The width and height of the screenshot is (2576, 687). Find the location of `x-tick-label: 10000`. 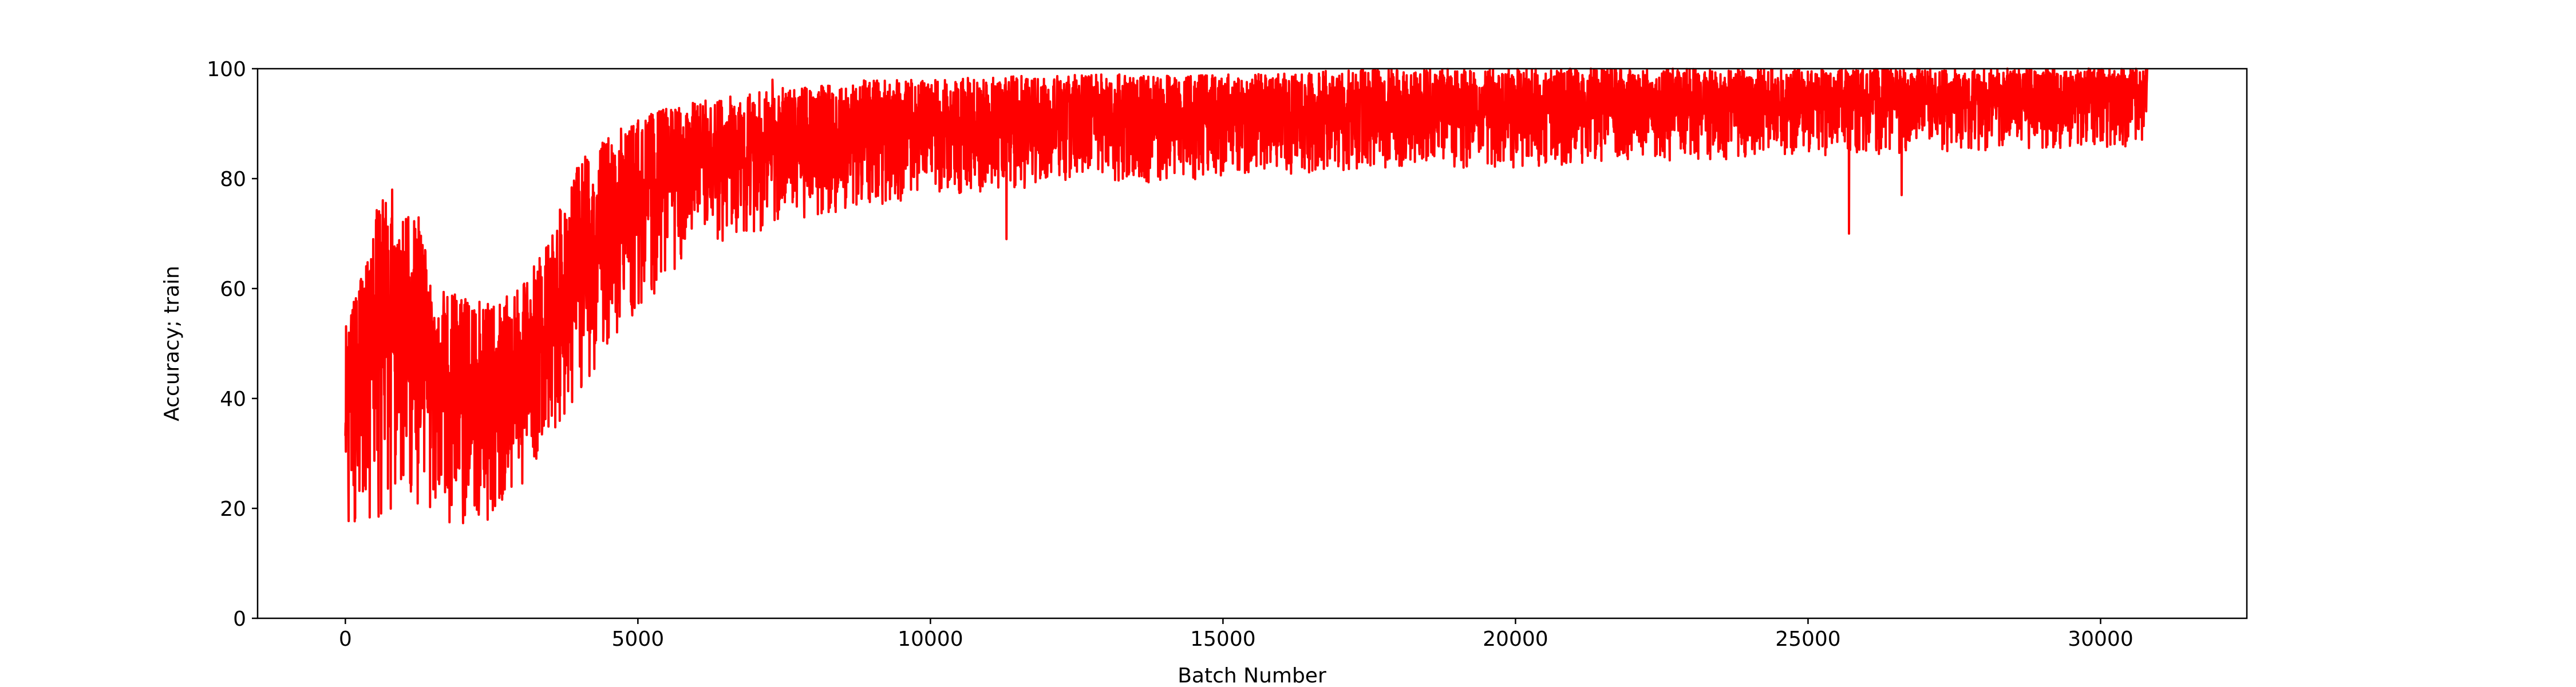

x-tick-label: 10000 is located at coordinates (930, 639).